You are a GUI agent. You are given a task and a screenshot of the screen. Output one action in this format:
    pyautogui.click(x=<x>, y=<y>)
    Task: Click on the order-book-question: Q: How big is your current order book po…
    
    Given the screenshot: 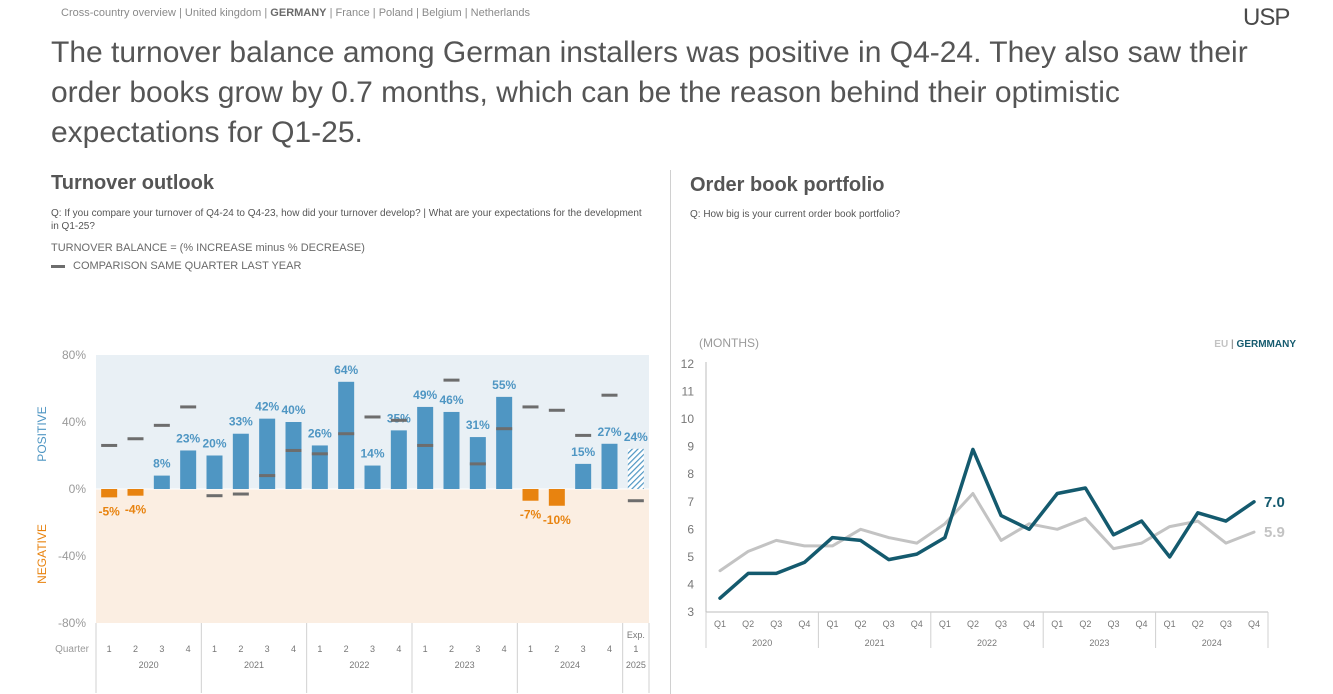 What is the action you would take?
    pyautogui.click(x=795, y=214)
    